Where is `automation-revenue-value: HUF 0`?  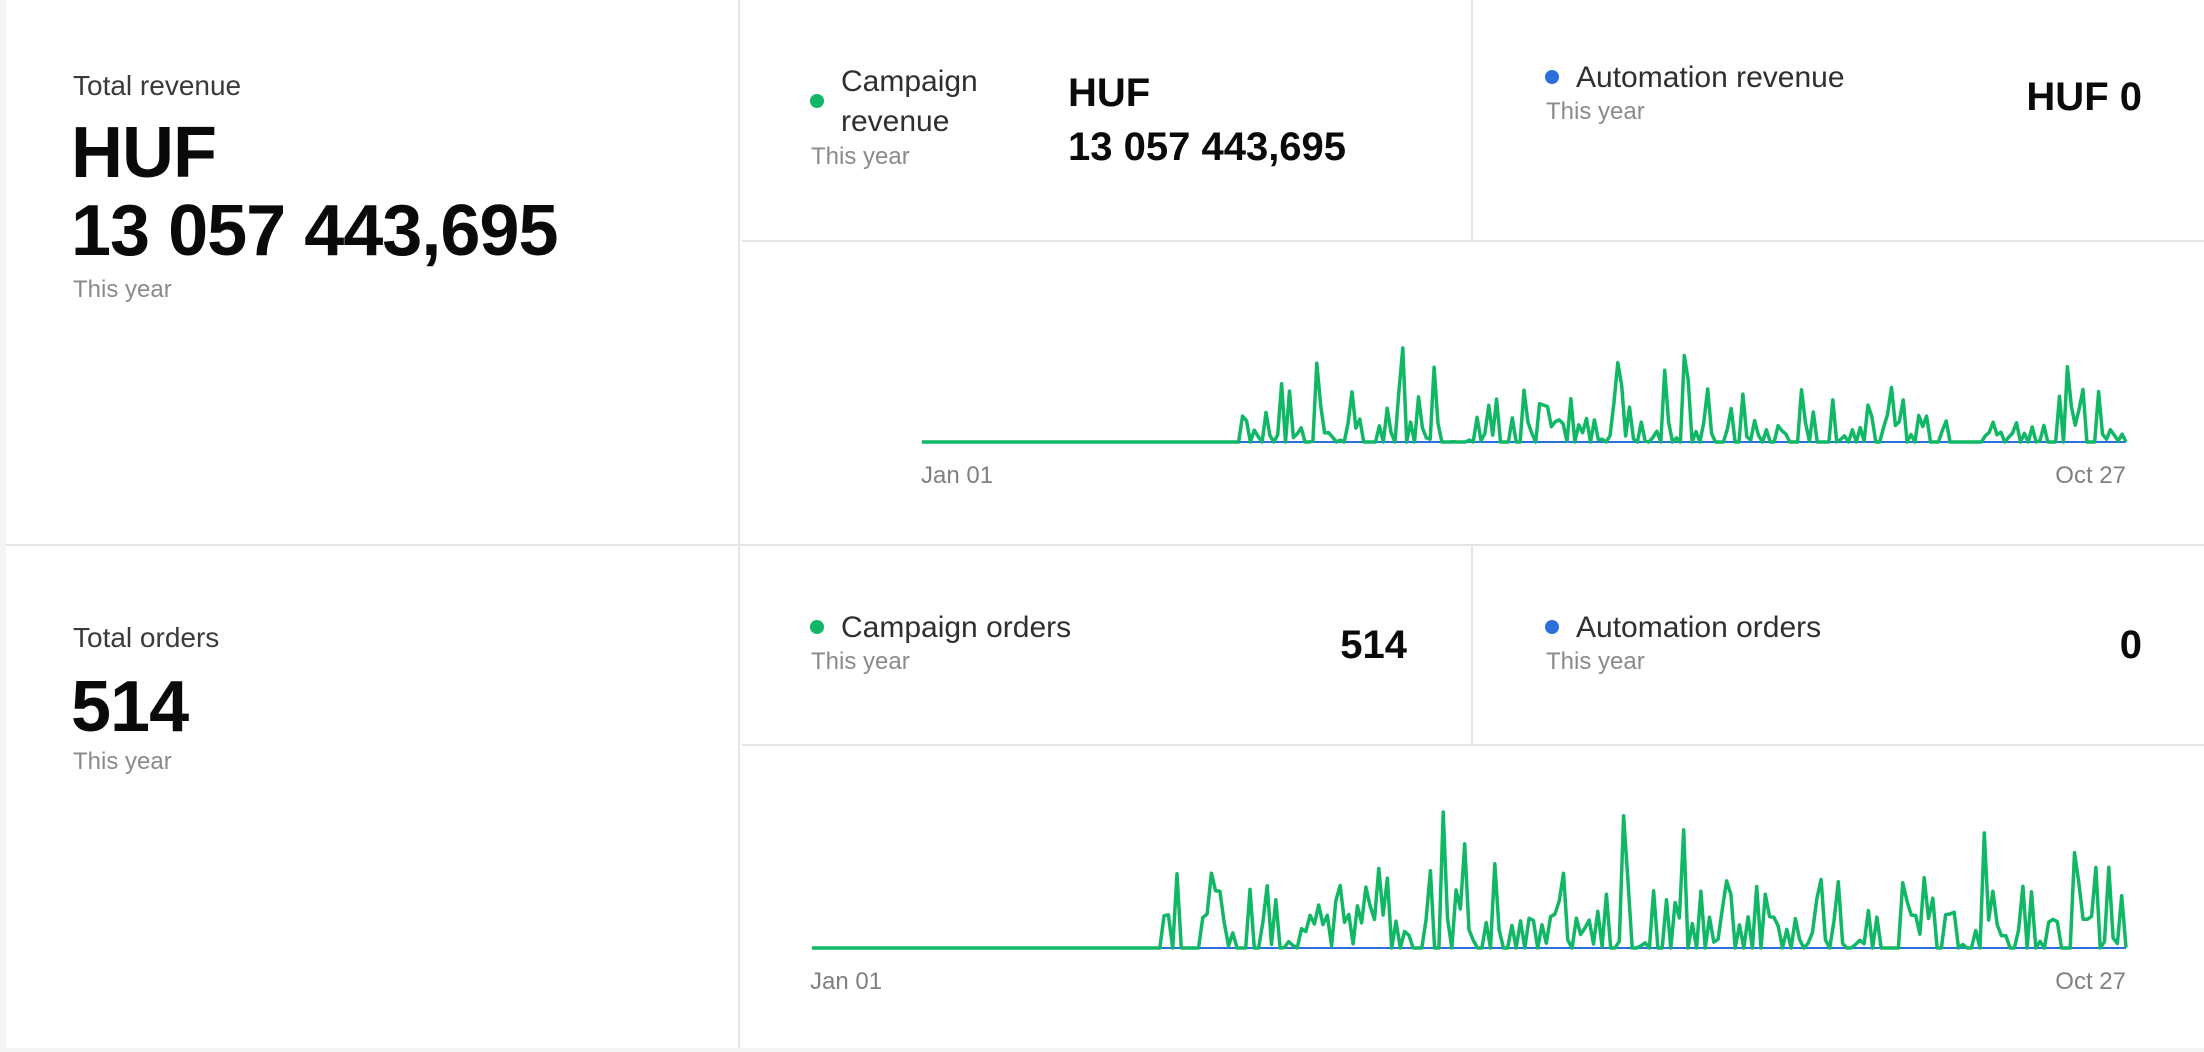
automation-revenue-value: HUF 0 is located at coordinates (2084, 97).